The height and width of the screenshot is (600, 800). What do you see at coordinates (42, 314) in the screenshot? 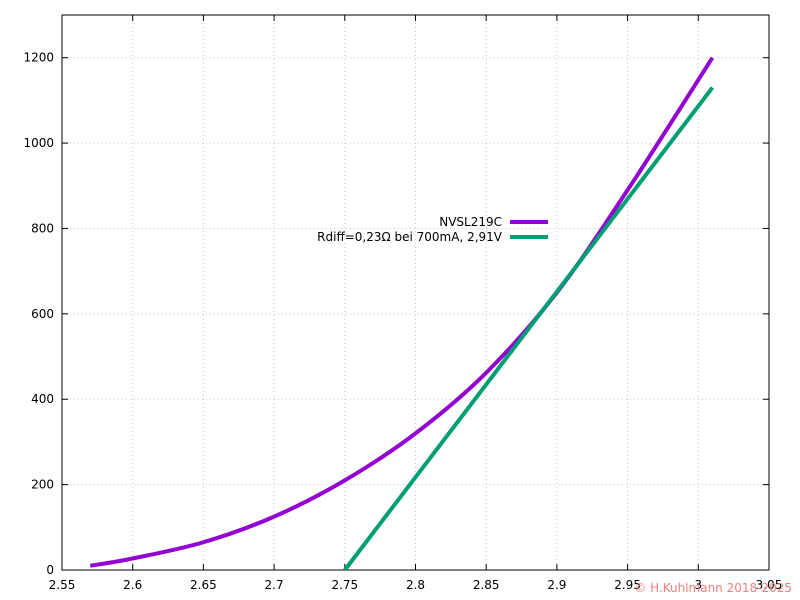
I see `y-tick-label: 600` at bounding box center [42, 314].